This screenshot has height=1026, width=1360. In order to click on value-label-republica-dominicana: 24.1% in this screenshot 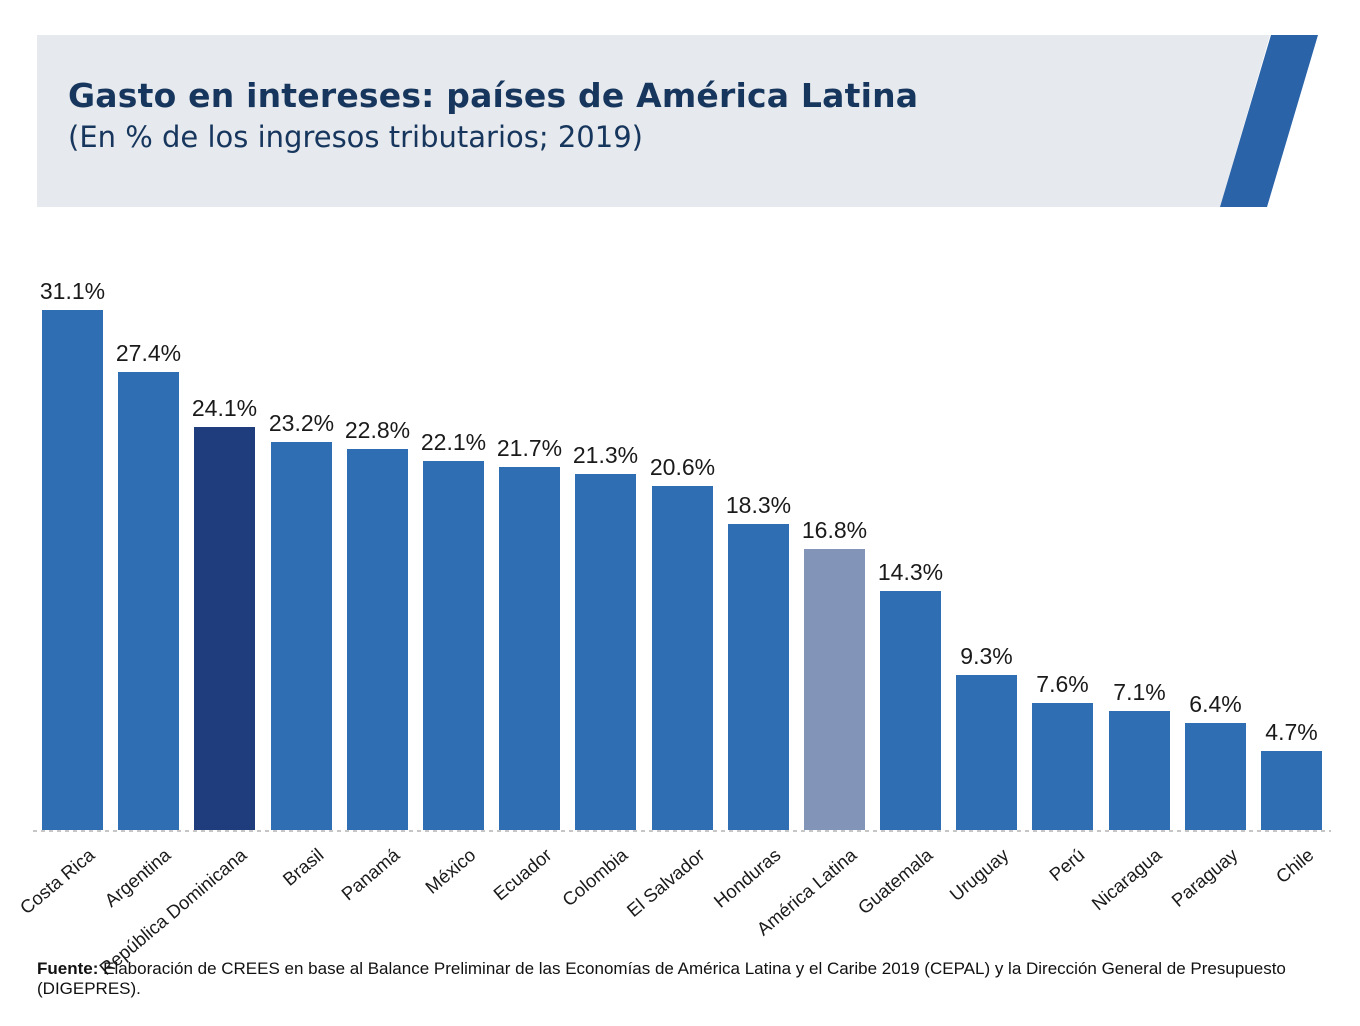, I will do `click(224, 408)`.